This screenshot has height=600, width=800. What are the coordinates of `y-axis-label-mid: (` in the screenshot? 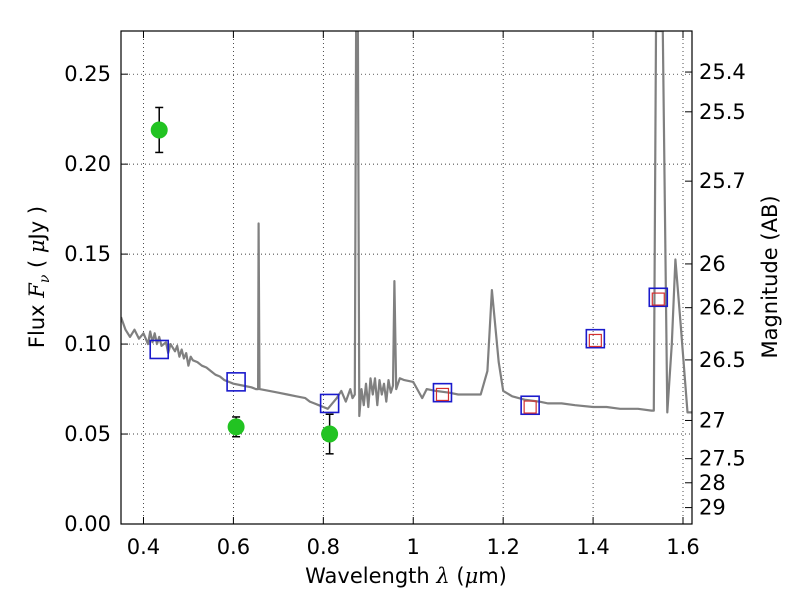 It's located at (37, 264).